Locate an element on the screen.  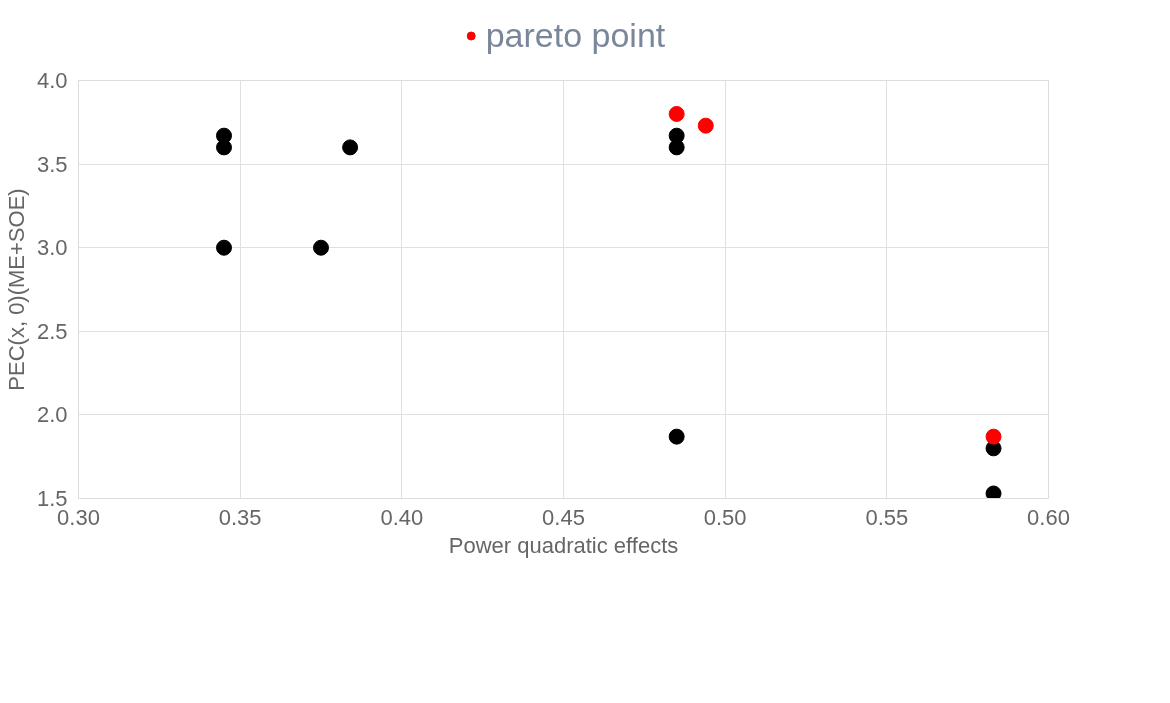
y-tick-label: 2.0 is located at coordinates (52, 415).